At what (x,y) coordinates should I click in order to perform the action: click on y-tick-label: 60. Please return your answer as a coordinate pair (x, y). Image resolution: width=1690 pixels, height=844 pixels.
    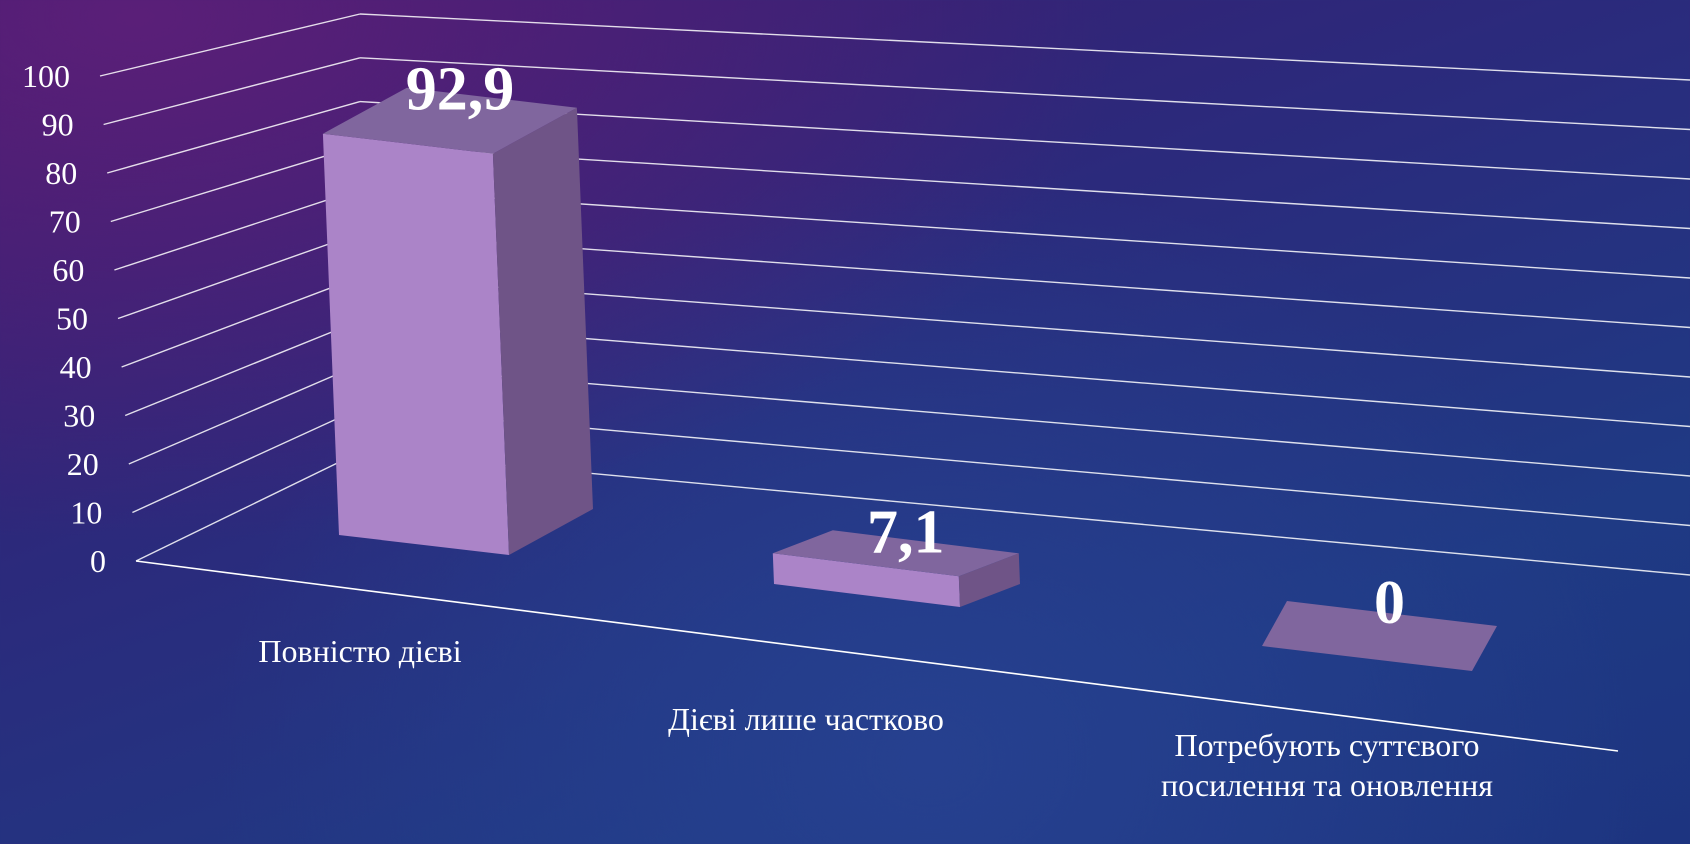
    Looking at the image, I should click on (68, 270).